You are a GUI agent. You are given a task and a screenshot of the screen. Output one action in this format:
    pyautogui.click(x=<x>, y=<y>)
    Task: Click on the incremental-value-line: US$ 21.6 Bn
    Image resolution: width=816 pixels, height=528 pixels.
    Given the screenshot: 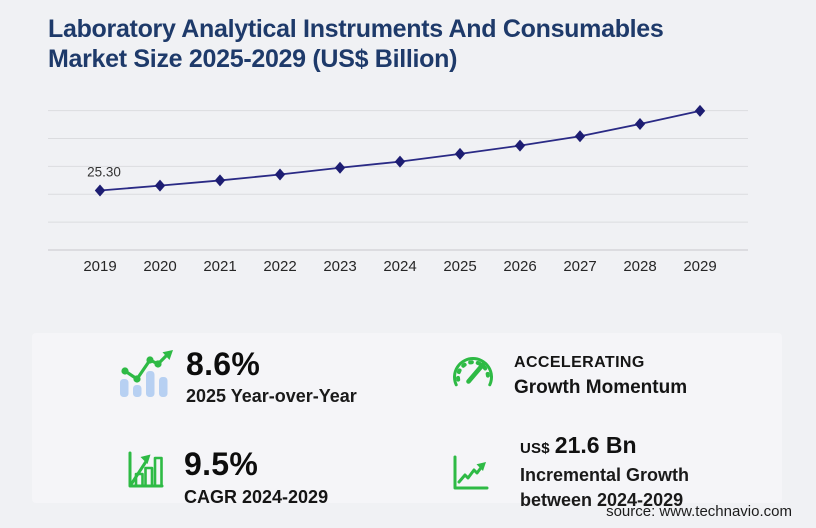 What is the action you would take?
    pyautogui.click(x=604, y=447)
    